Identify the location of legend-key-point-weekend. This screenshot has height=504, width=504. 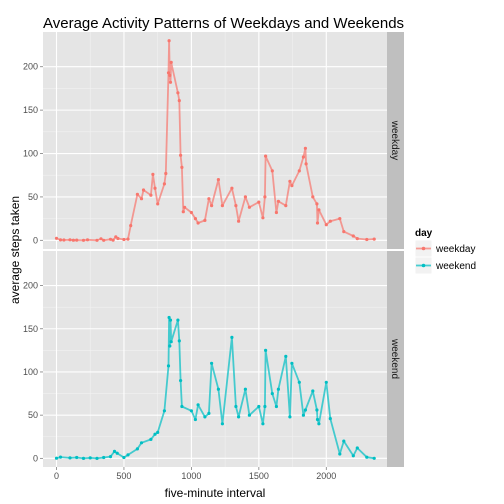
(423, 265).